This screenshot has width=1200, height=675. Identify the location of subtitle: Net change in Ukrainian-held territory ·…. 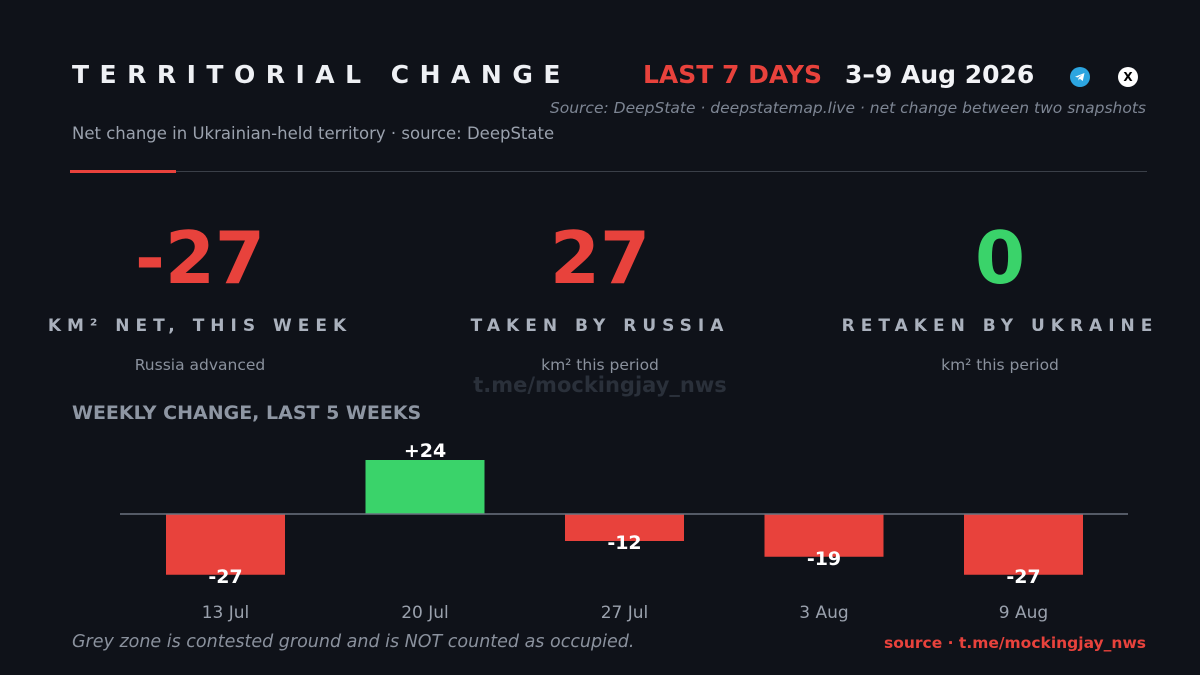
(313, 133).